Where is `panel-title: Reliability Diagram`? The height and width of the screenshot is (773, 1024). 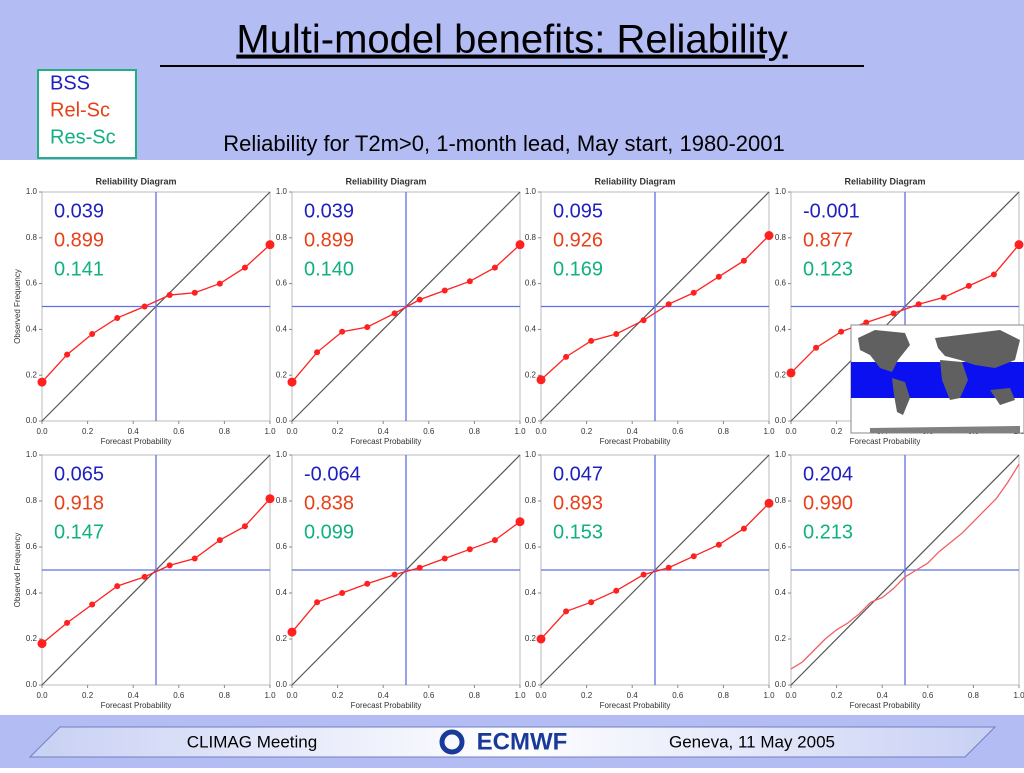
panel-title: Reliability Diagram is located at coordinates (634, 181).